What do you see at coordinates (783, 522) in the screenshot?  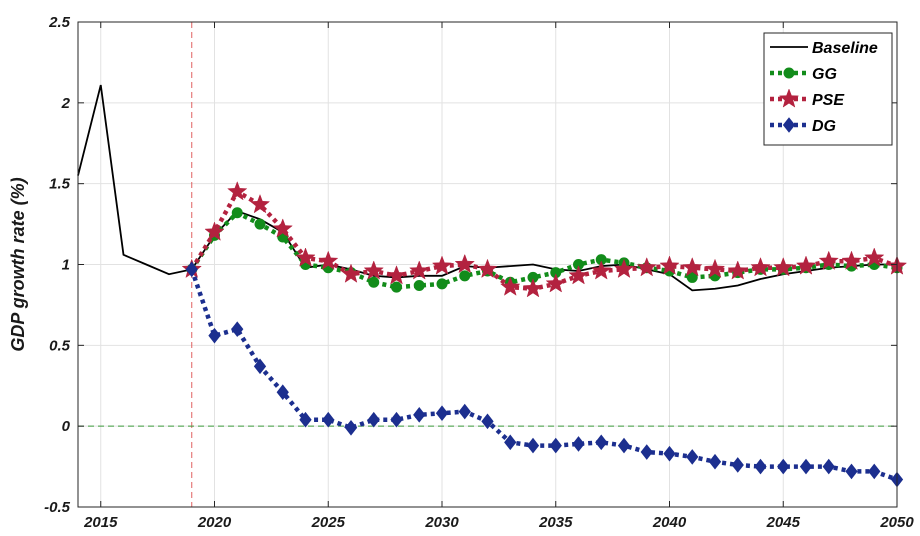 I see `x-tick-label: 2045` at bounding box center [783, 522].